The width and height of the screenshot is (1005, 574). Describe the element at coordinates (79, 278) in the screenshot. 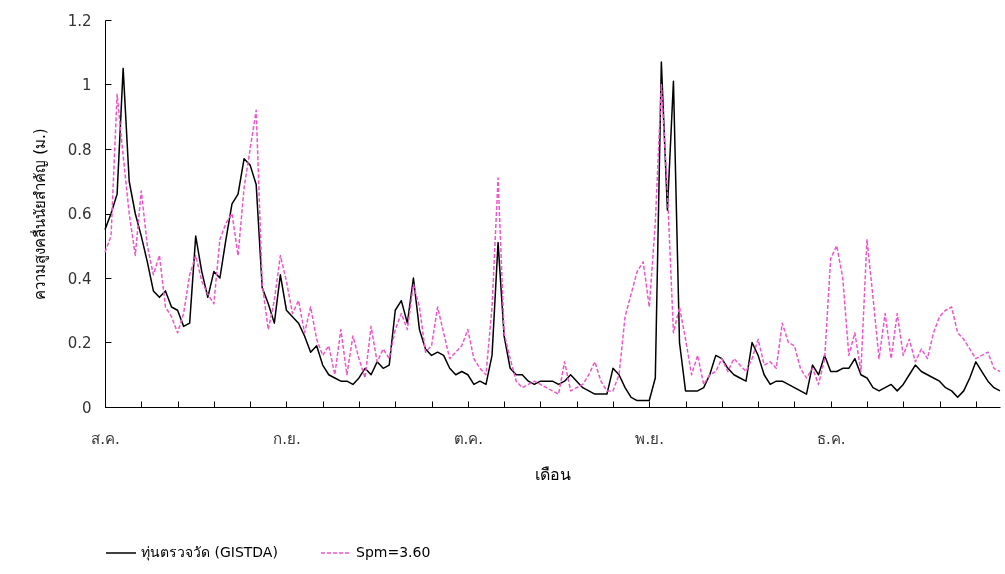

I see `y-tick-label: 0.4` at that location.